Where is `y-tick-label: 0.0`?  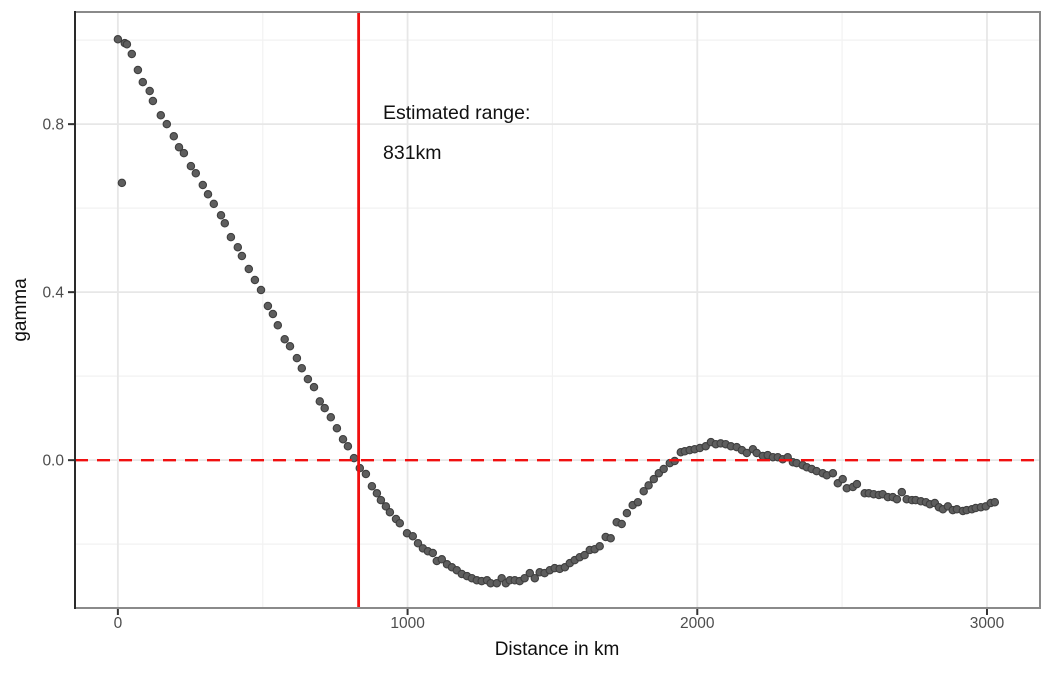 y-tick-label: 0.0 is located at coordinates (53, 461).